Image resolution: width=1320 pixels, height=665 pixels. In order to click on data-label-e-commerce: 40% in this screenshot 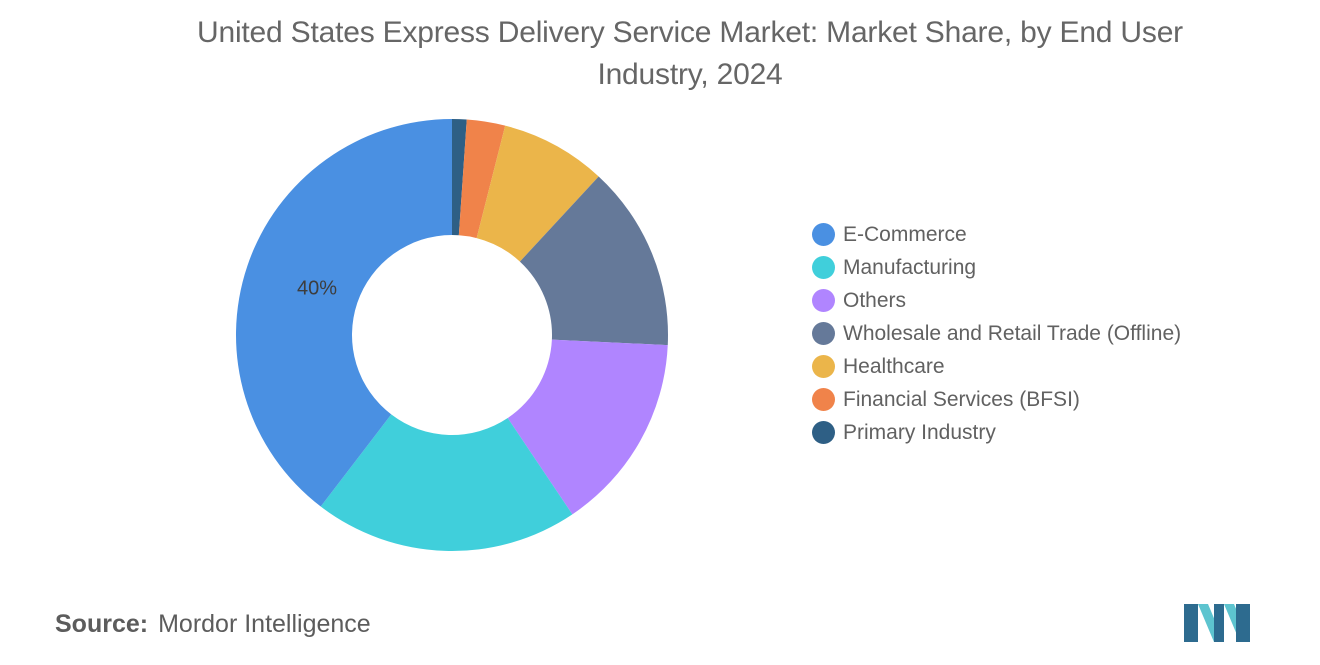, I will do `click(317, 289)`.